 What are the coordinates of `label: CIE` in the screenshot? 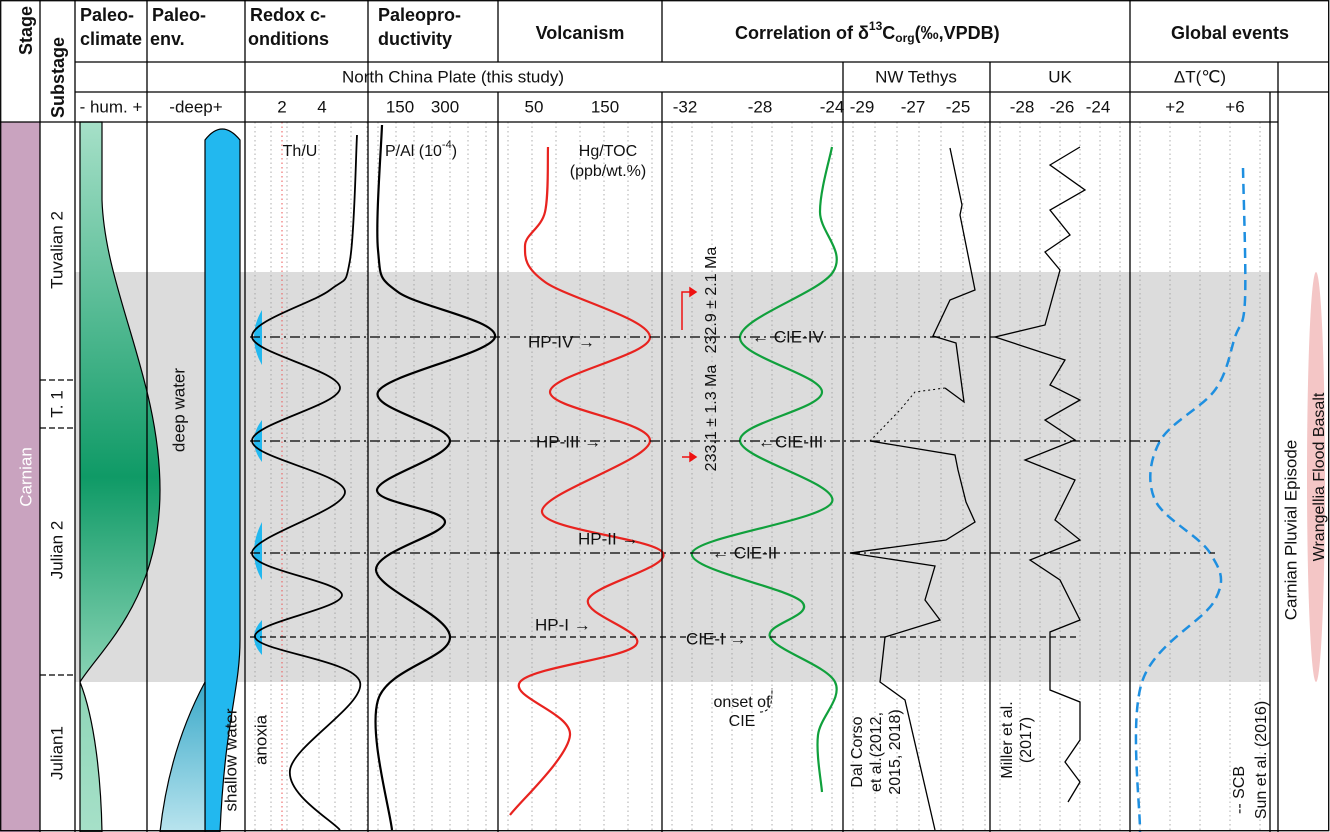 It's located at (742, 721).